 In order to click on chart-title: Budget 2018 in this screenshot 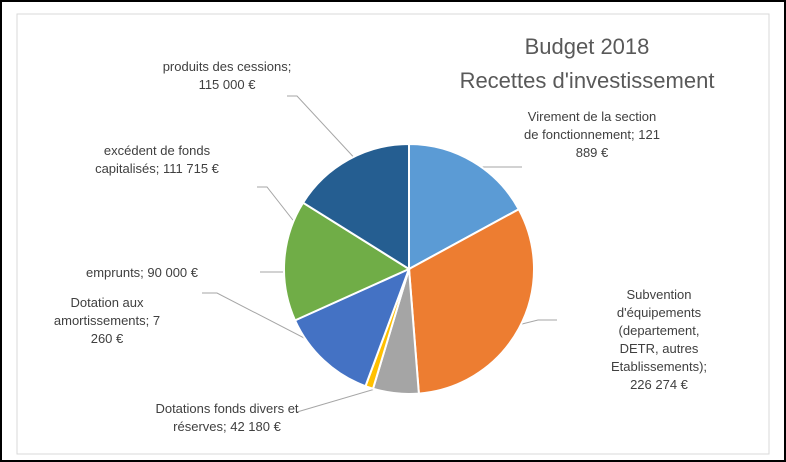, I will do `click(587, 46)`.